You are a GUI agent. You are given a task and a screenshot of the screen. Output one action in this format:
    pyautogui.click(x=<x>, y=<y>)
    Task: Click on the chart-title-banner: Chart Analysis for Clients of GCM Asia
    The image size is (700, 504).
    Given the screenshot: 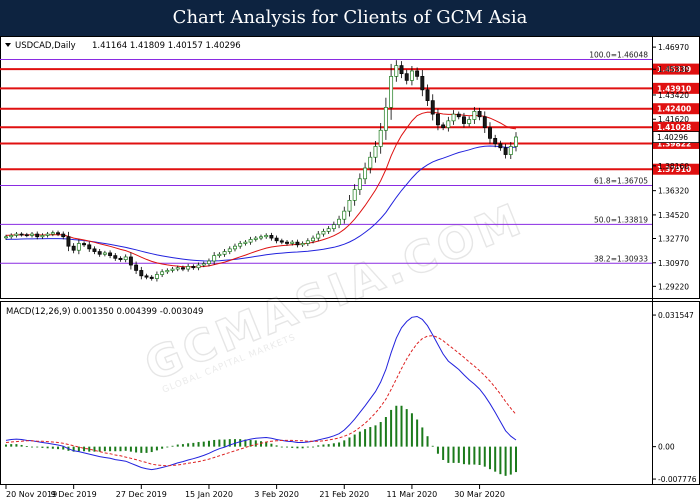 What is the action you would take?
    pyautogui.click(x=350, y=18)
    